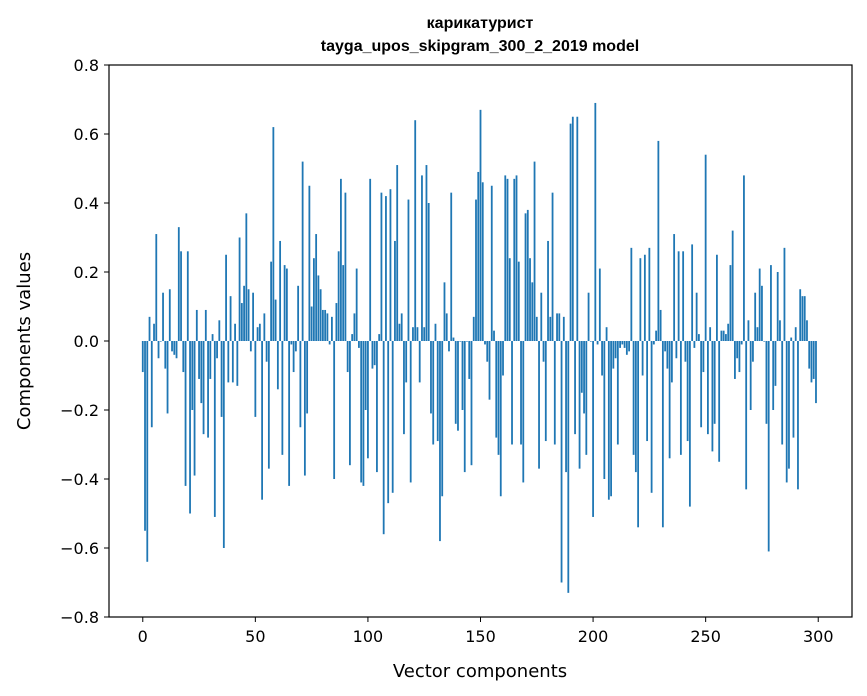 The height and width of the screenshot is (696, 867). What do you see at coordinates (86, 203) in the screenshot?
I see `y-tick-label: 0.4` at bounding box center [86, 203].